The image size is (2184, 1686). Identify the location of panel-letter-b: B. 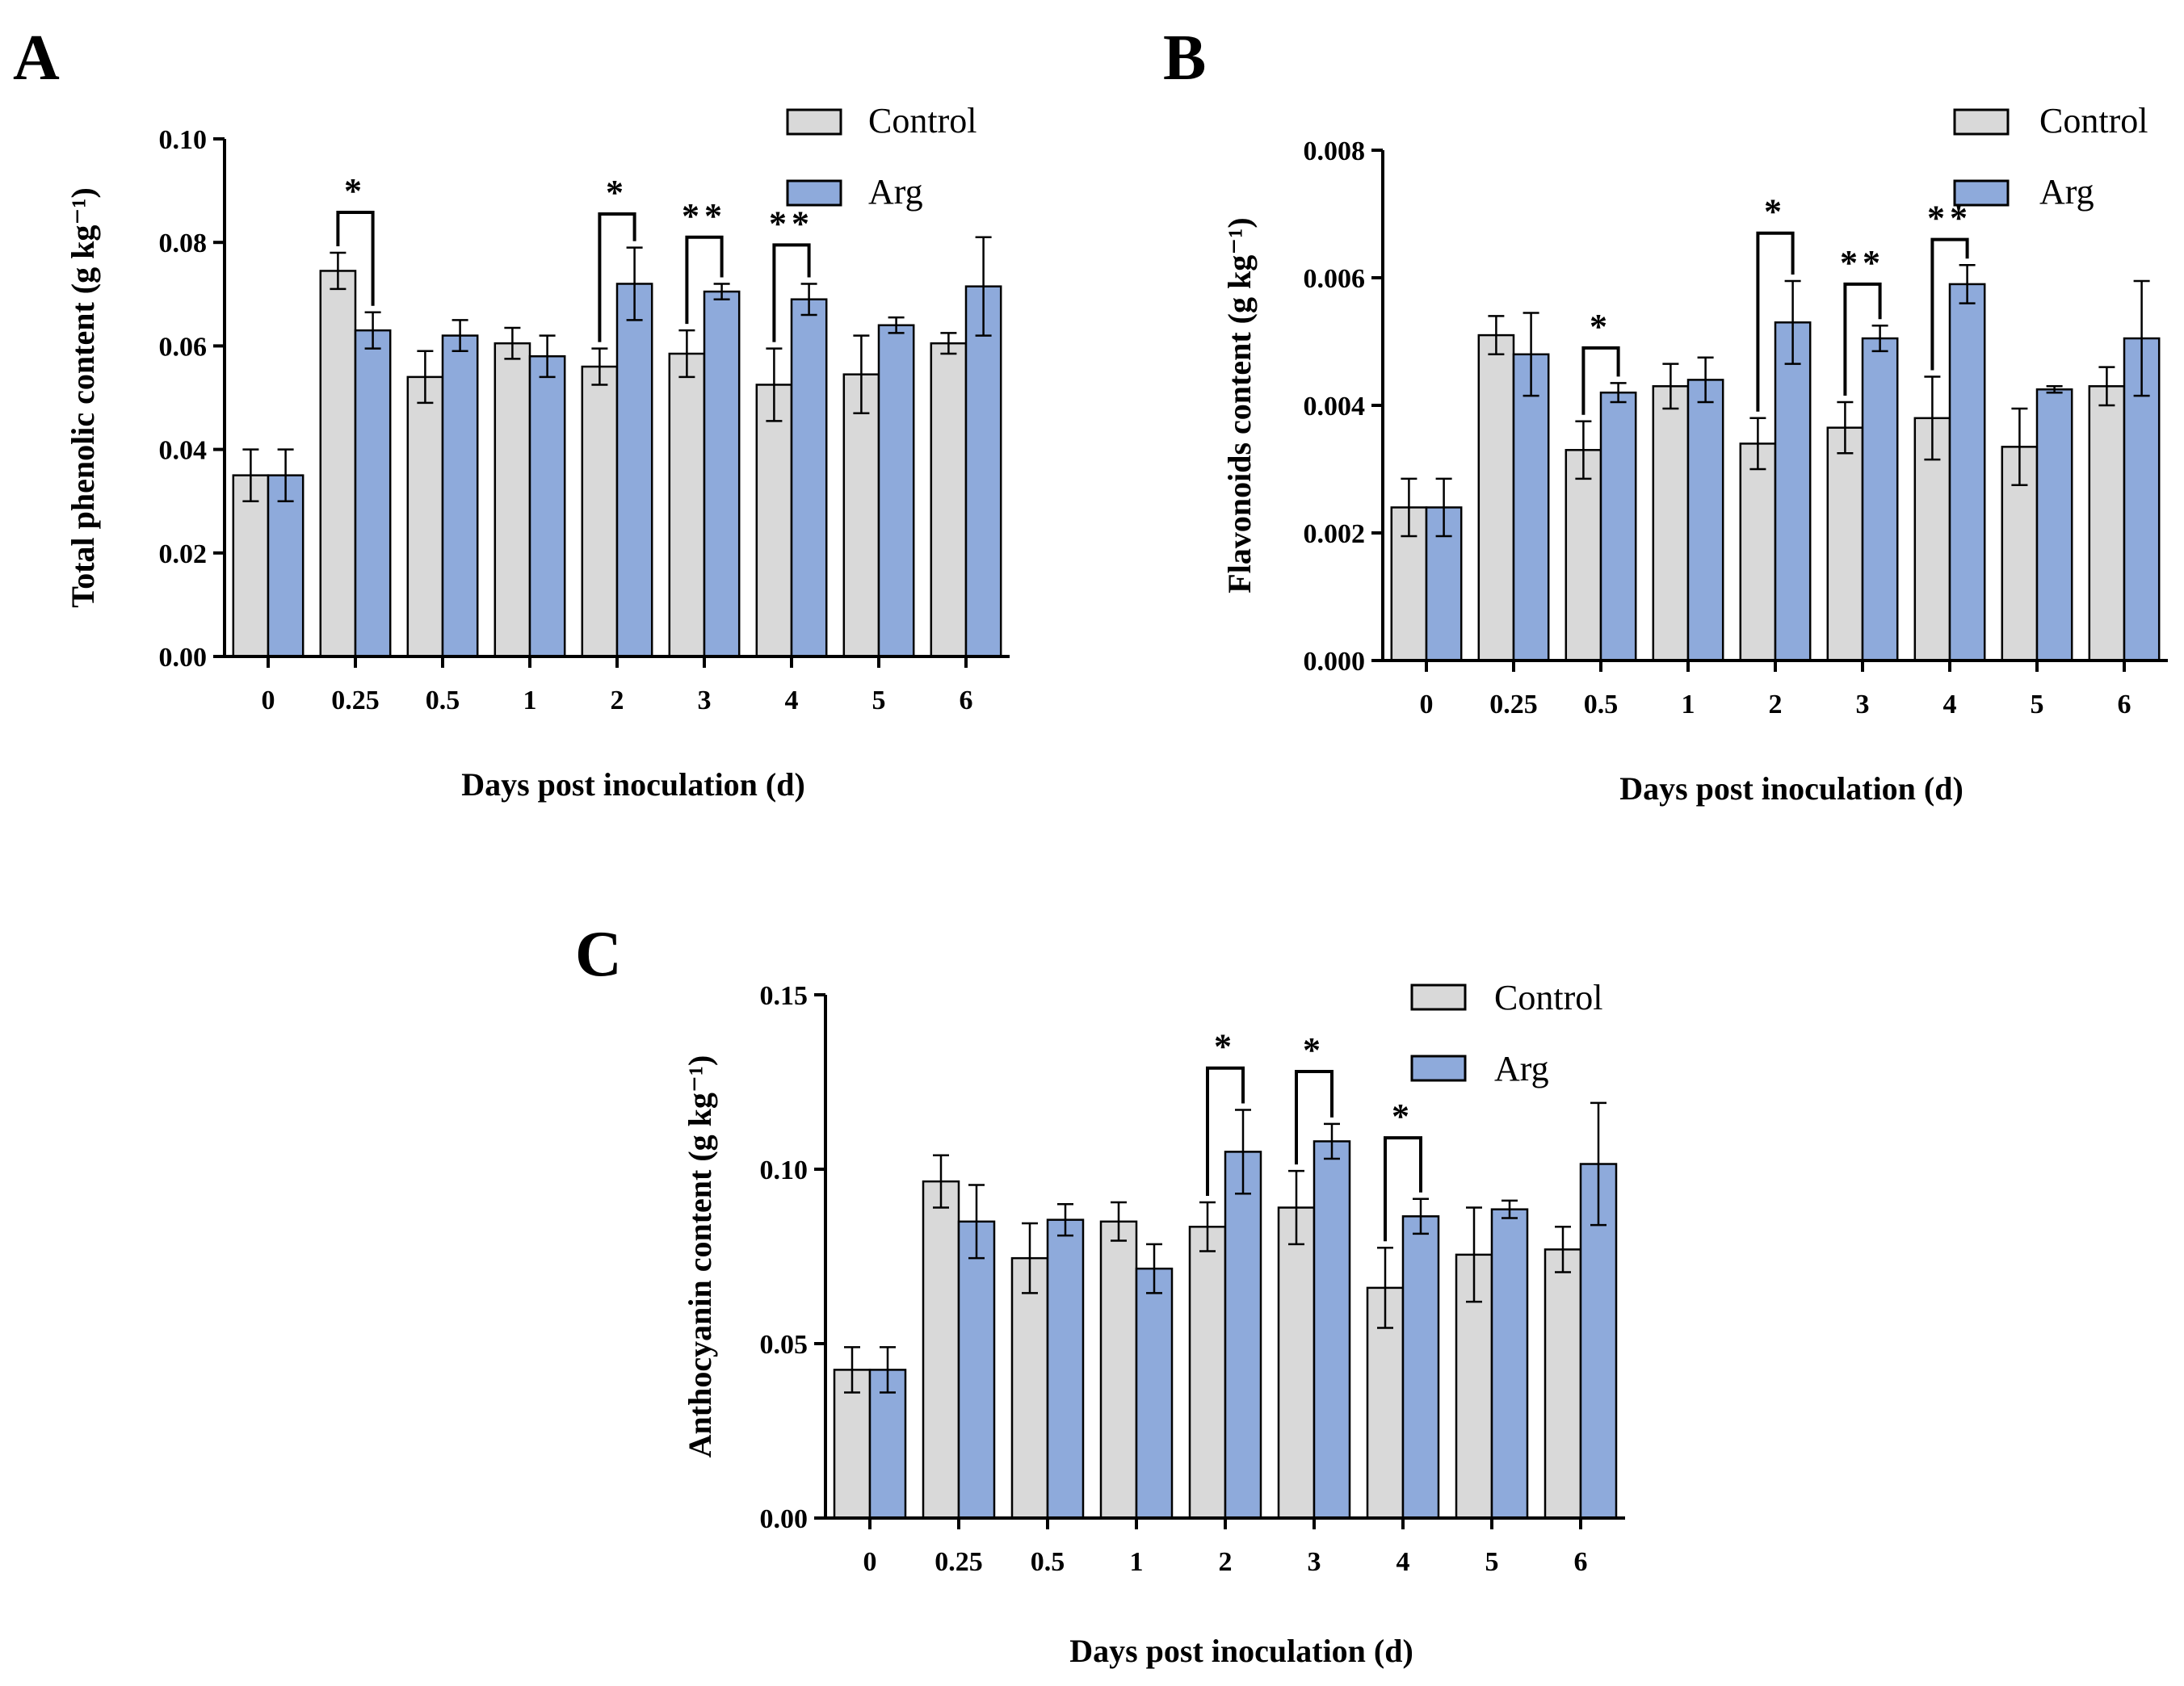
(1184, 59).